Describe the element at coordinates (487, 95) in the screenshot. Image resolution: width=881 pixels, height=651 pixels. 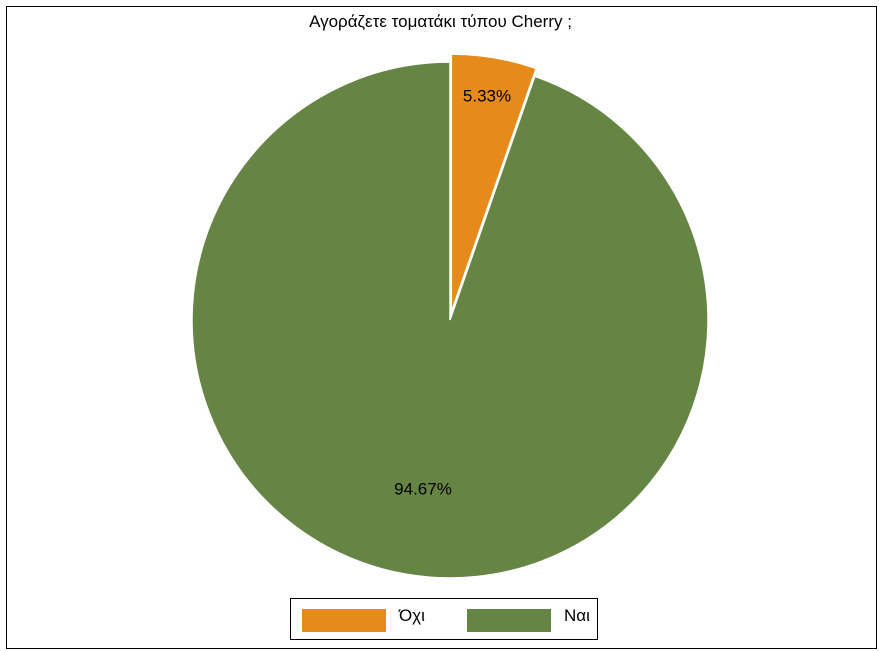
I see `slice-no-label: 5.33%` at that location.